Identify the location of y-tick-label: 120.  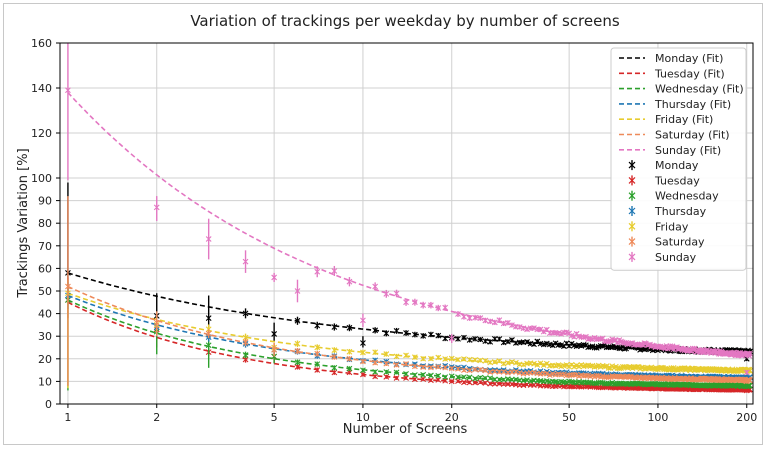
(41, 133).